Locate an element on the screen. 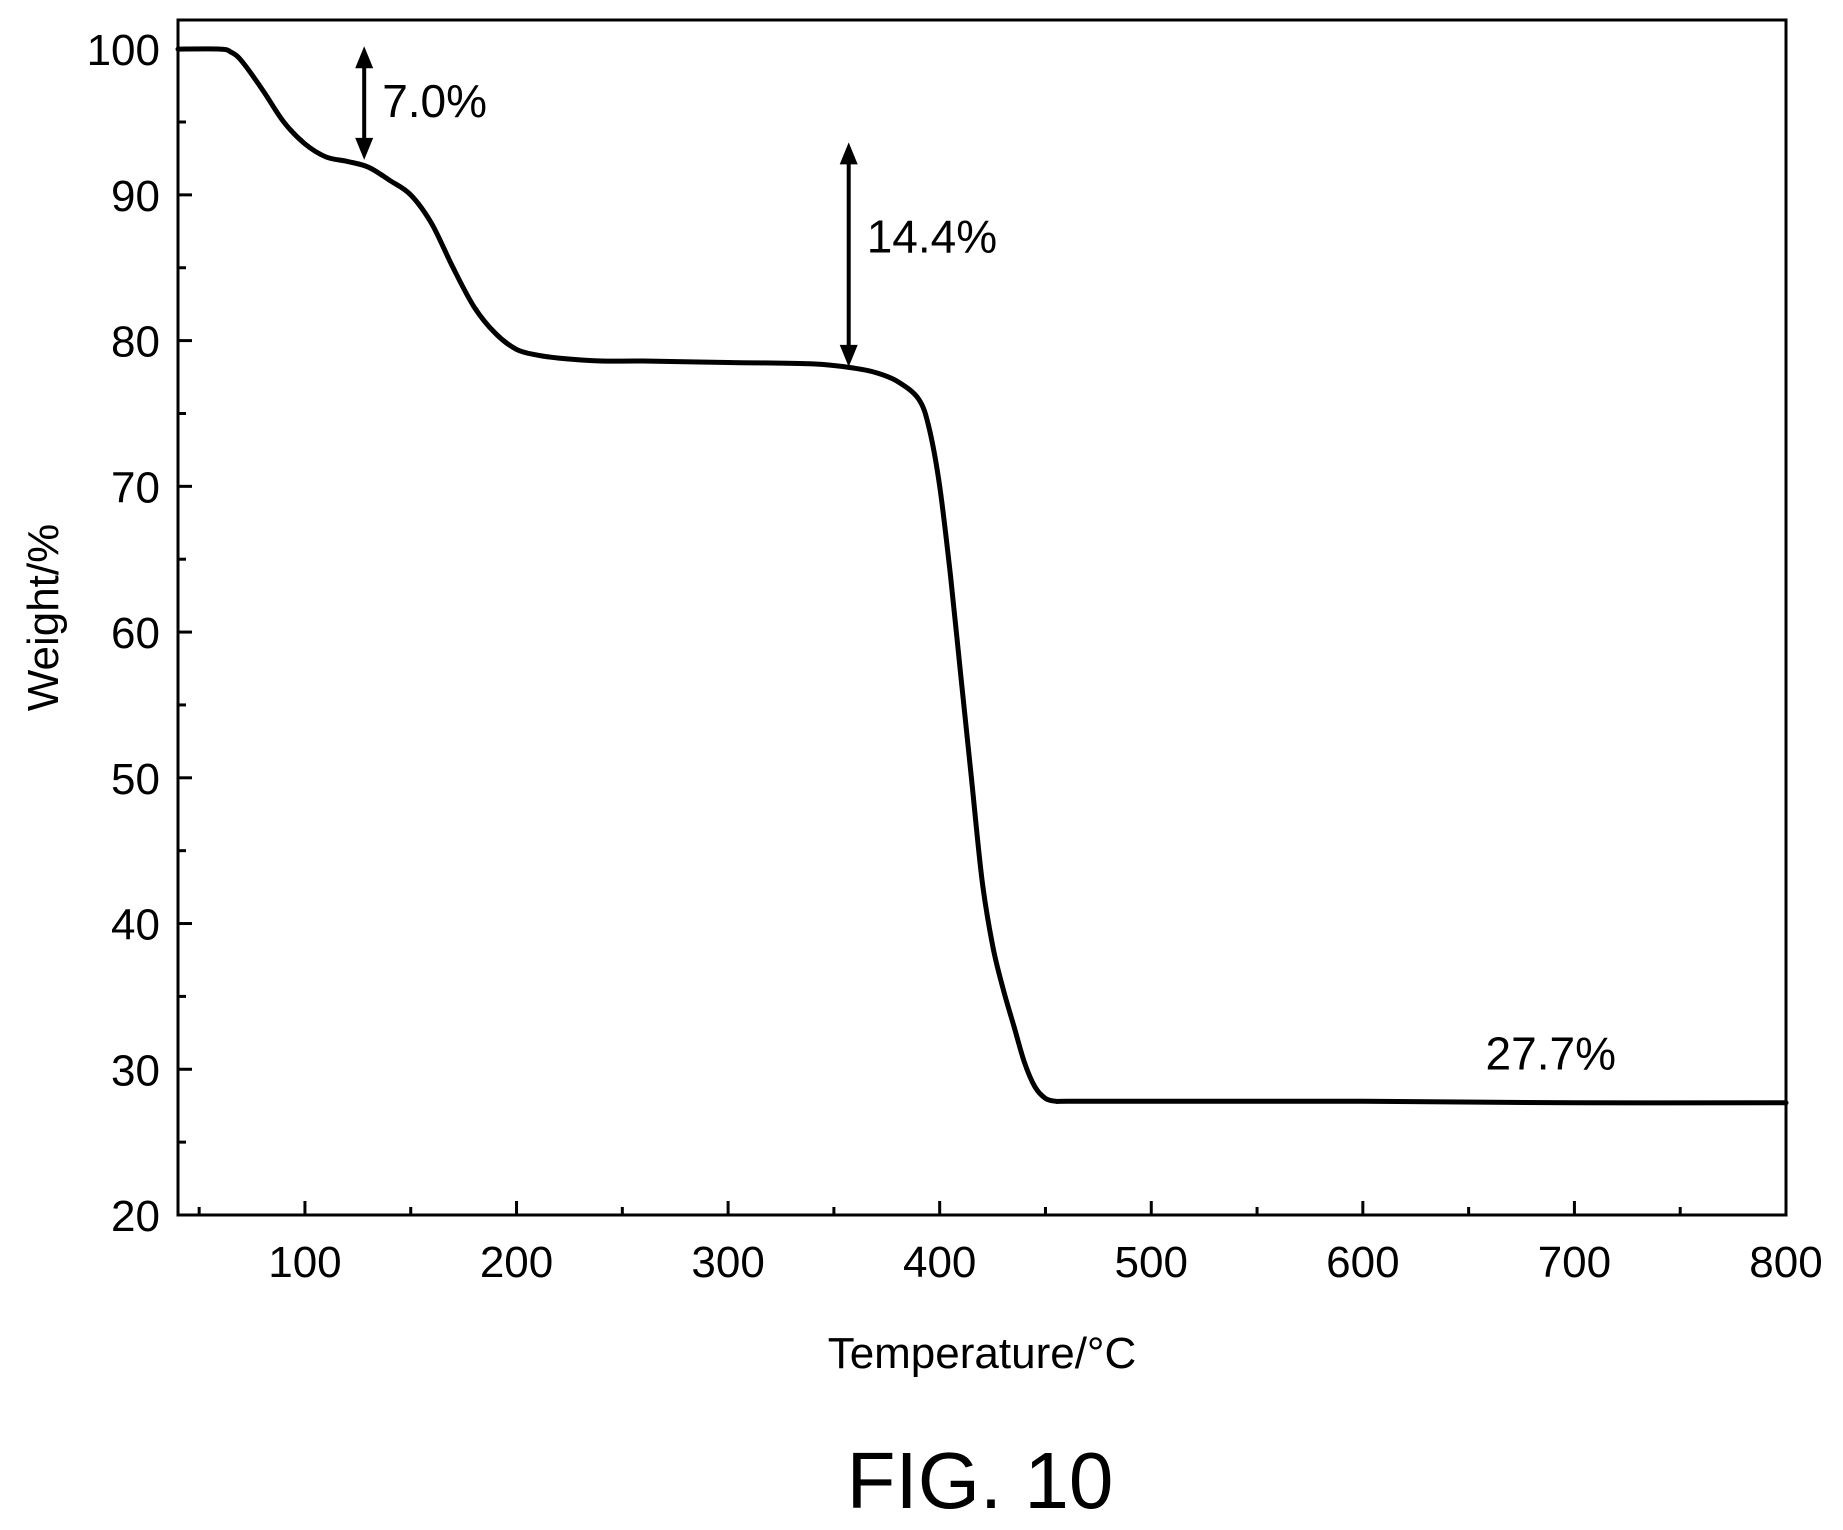  y-tick-label: 60 is located at coordinates (135, 633).